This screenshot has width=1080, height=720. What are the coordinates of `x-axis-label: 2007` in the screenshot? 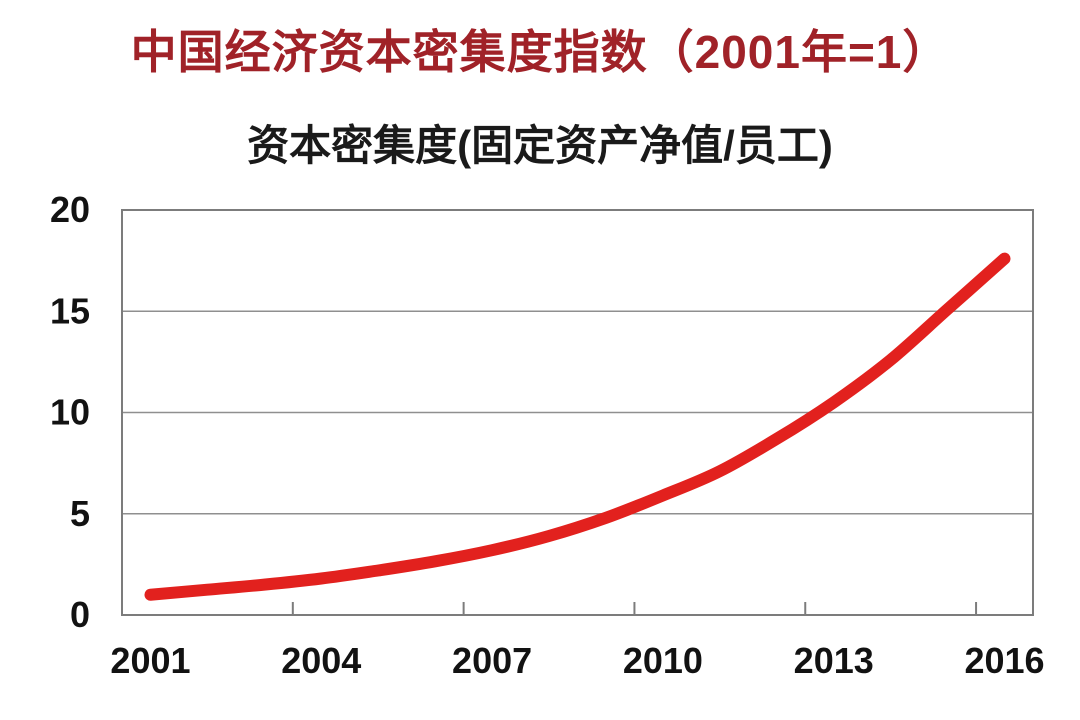 It's located at (492, 660).